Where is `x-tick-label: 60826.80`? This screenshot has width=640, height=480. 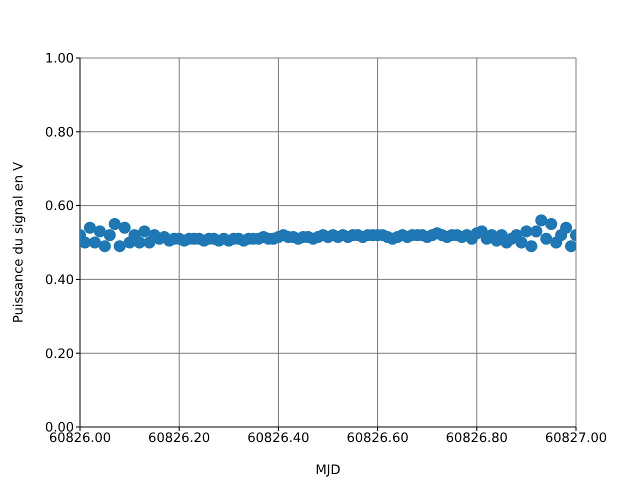
x-tick-label: 60826.80 is located at coordinates (477, 438).